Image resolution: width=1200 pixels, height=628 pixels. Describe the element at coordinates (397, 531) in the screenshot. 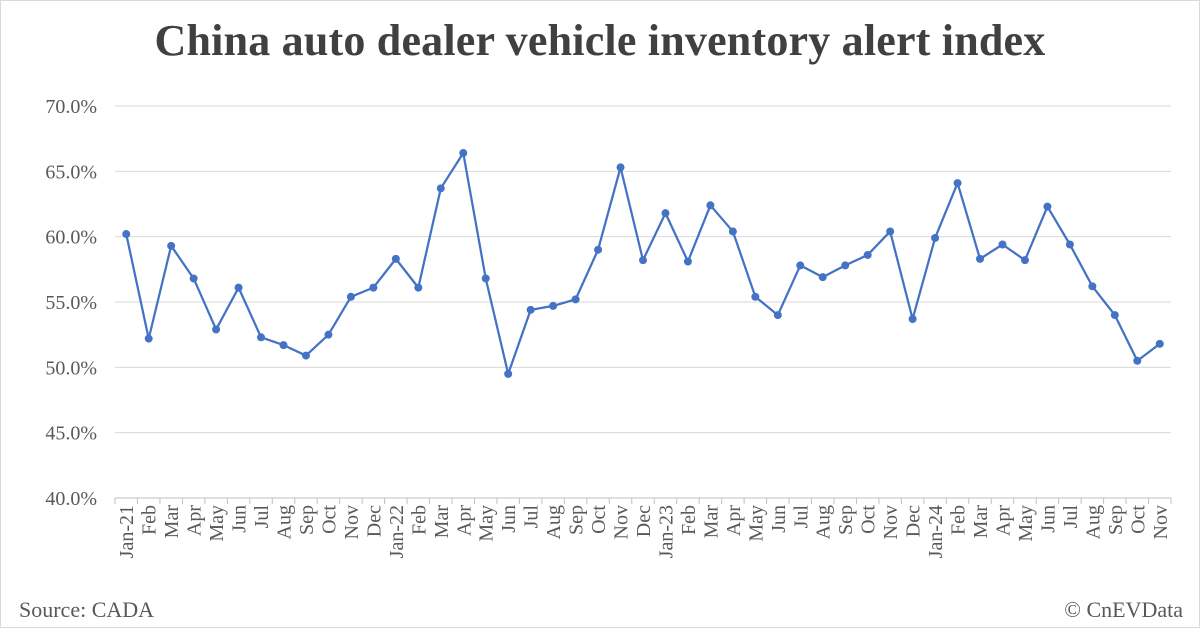

I see `x-tick-label: Jan-22` at that location.